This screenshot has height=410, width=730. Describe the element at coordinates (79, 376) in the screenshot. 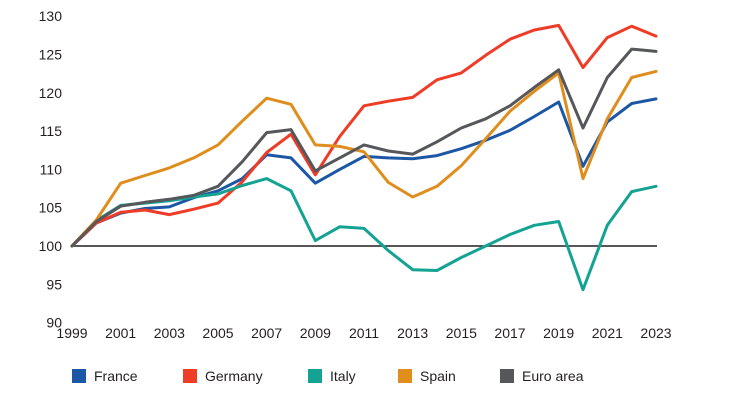

I see `legend-swatch-france` at that location.